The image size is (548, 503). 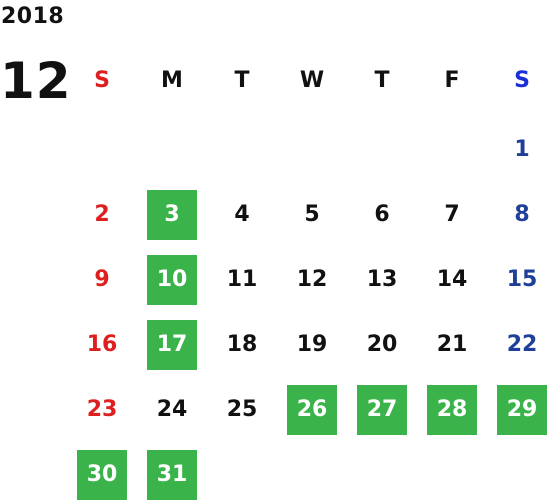 I want to click on day-cell-22: 22, so click(x=522, y=344).